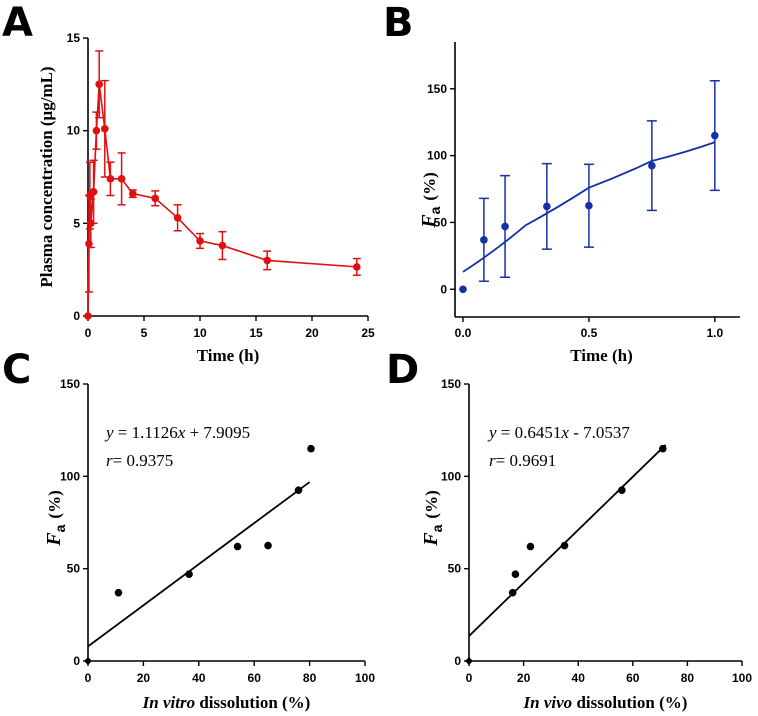  What do you see at coordinates (222, 200) in the screenshot?
I see `series-line` at bounding box center [222, 200].